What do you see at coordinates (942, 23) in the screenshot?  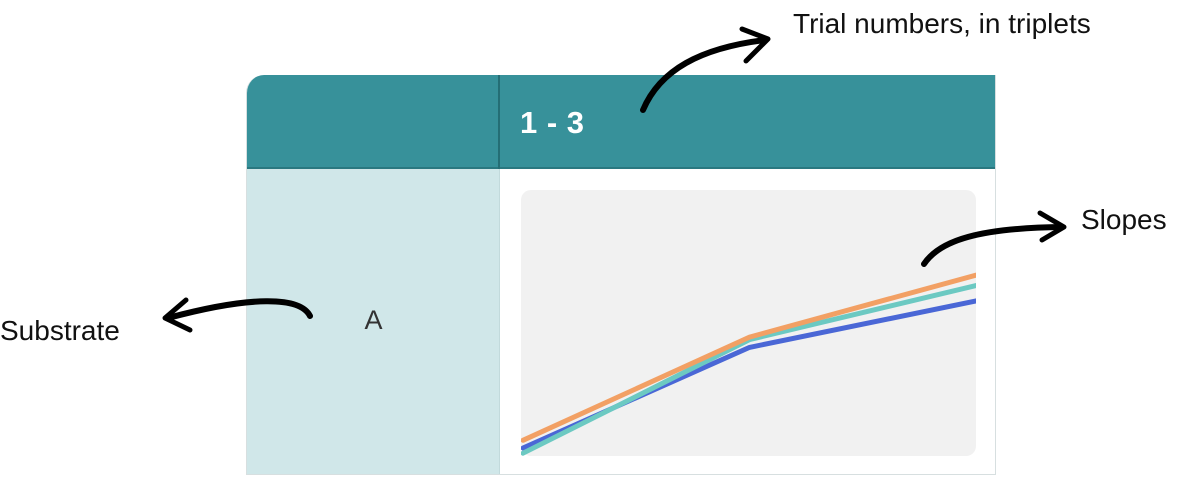 I see `trial-numbers-callout: Trial numbers, in triplets` at bounding box center [942, 23].